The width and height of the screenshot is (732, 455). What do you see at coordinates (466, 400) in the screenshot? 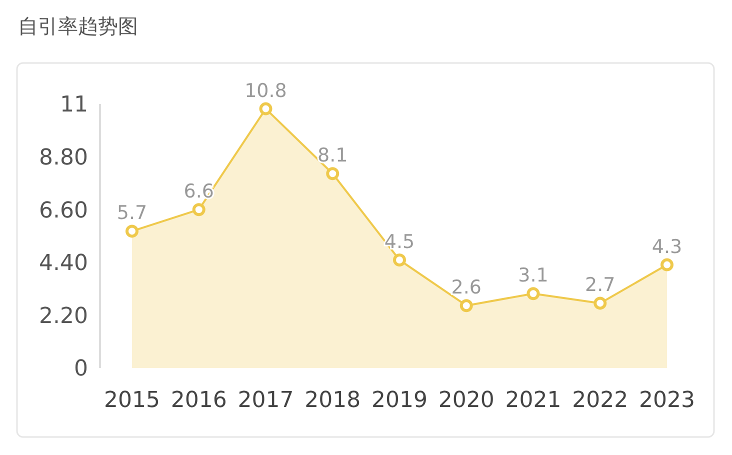
I see `x-tick-label: 2020` at bounding box center [466, 400].